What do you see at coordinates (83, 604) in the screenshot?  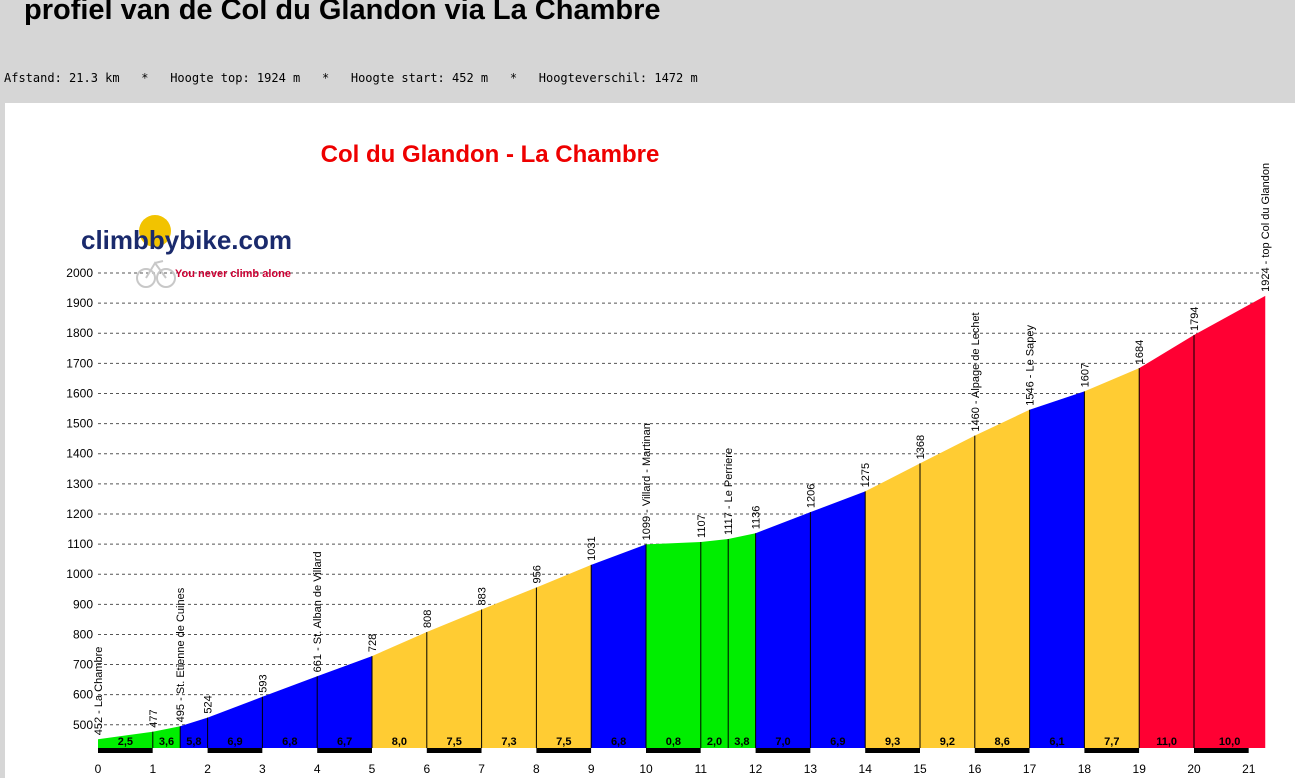 I see `y-tick-label: 900` at bounding box center [83, 604].